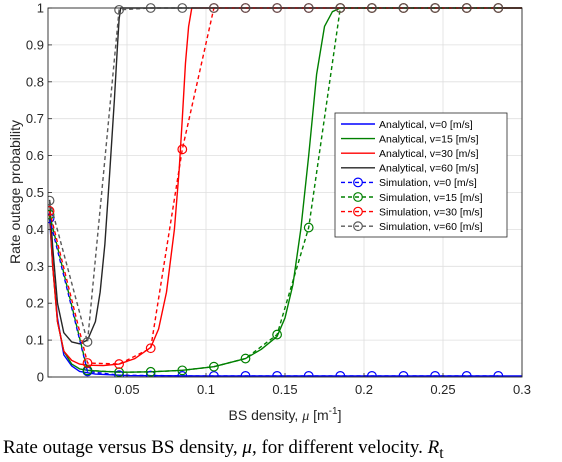 The height and width of the screenshot is (462, 562). Describe the element at coordinates (35, 229) in the screenshot. I see `y-tick-label: 0.4` at that location.